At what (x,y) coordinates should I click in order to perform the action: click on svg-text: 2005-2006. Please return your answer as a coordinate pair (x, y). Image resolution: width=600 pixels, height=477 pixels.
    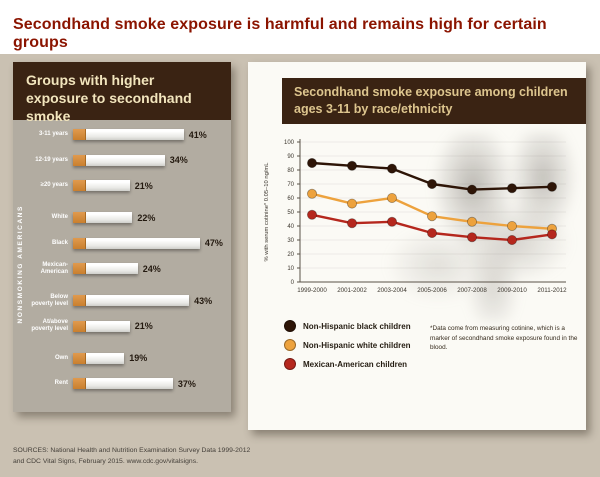
    Looking at the image, I should click on (432, 290).